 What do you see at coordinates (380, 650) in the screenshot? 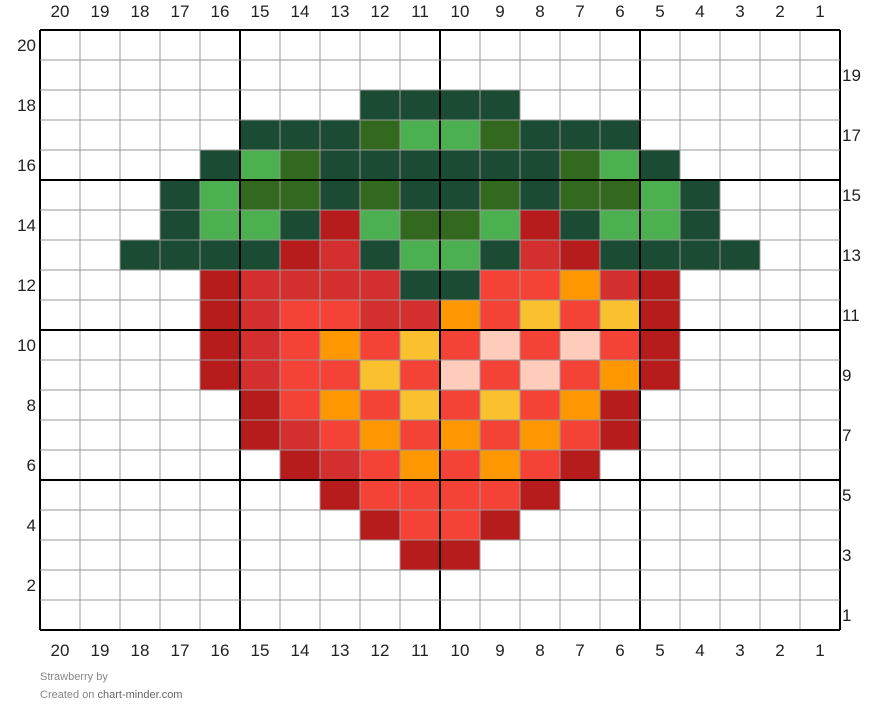
I see `column-label-bottom: 12` at bounding box center [380, 650].